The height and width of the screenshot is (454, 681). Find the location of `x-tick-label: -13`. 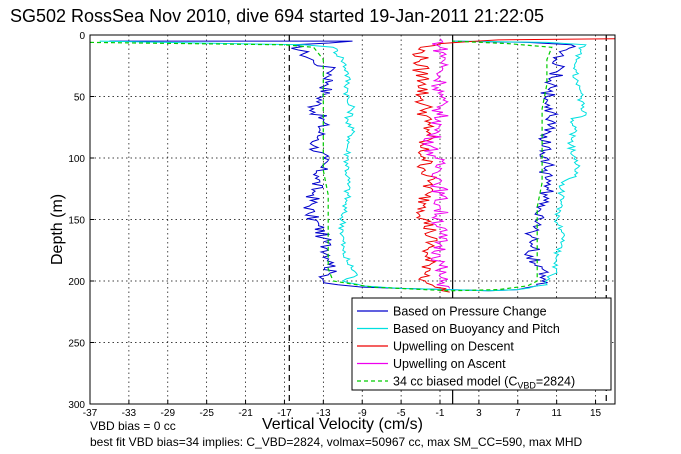

x-tick-label: -13 is located at coordinates (323, 413).